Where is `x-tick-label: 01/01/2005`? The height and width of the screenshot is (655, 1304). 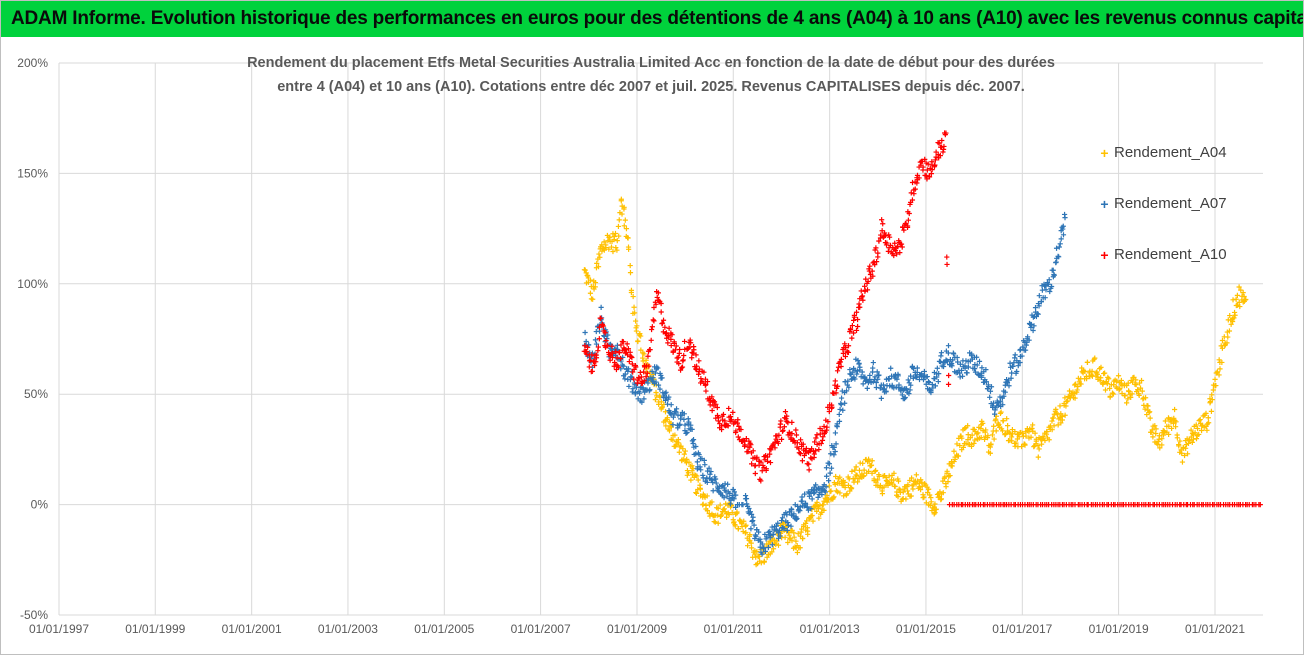 x-tick-label: 01/01/2005 is located at coordinates (444, 629).